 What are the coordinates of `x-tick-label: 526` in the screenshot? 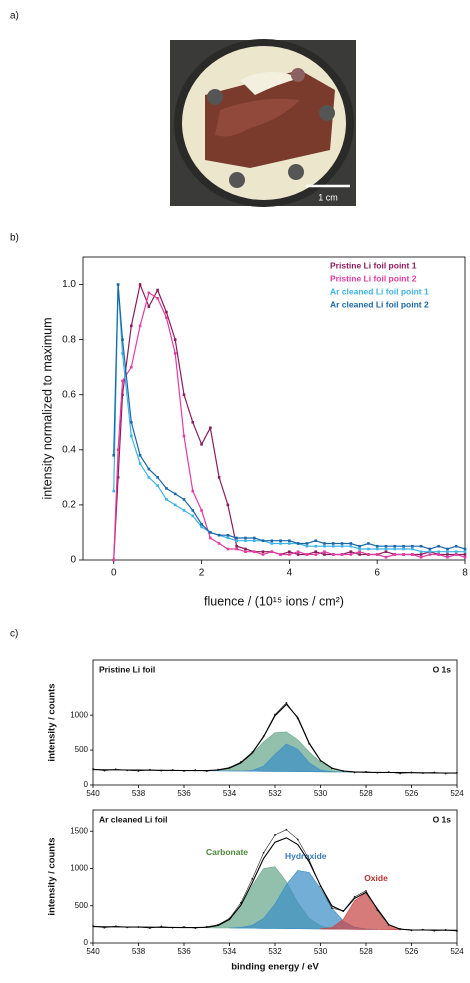 It's located at (412, 951).